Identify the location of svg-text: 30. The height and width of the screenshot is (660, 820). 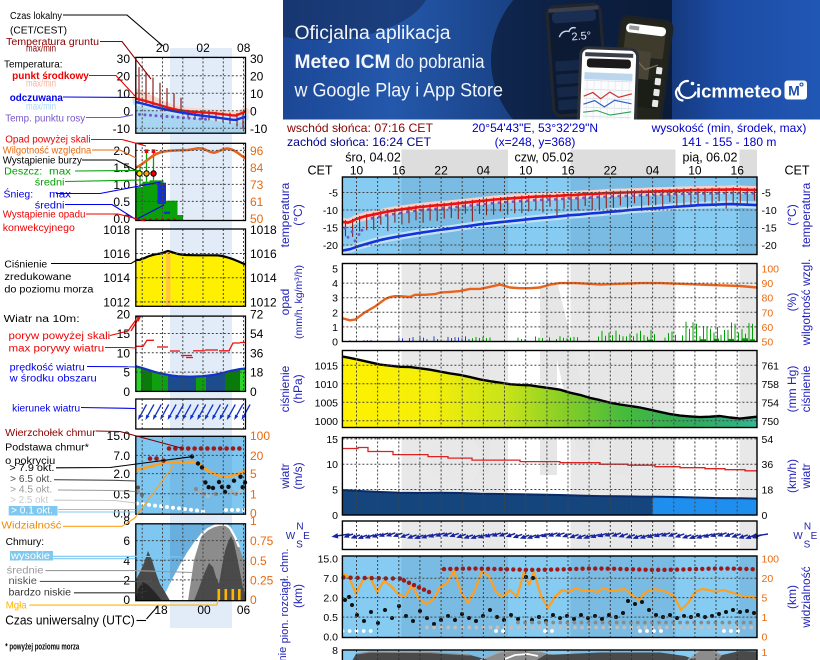
(124, 59).